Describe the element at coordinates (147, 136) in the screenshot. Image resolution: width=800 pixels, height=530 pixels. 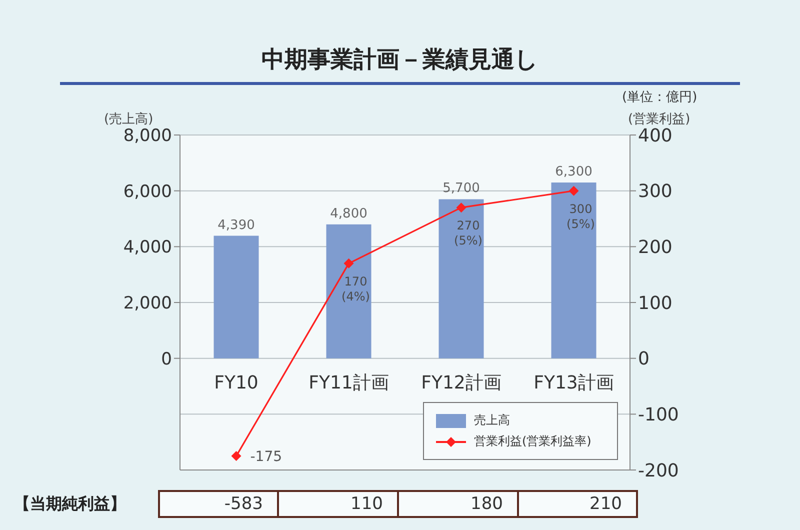
I see `y-tick-label: 8,000` at that location.